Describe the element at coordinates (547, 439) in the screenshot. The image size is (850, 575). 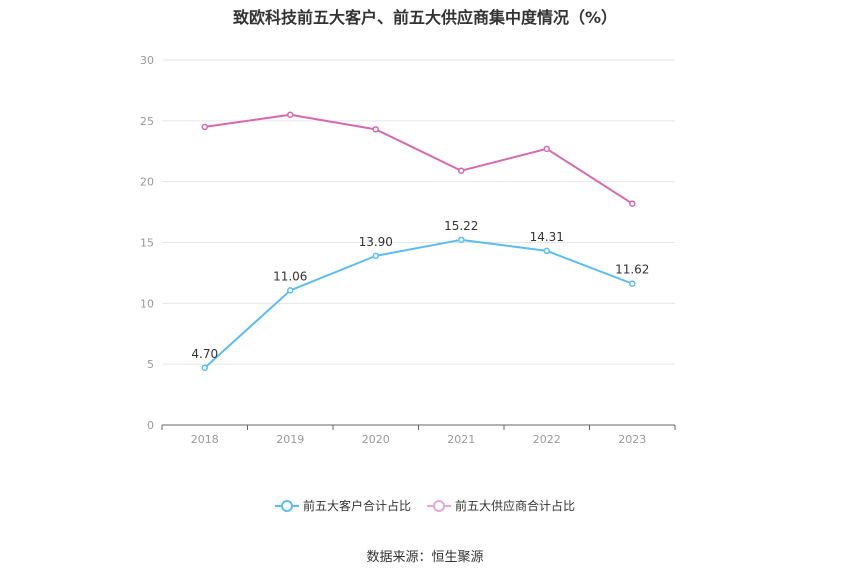
I see `x-tick-label: 2022` at that location.